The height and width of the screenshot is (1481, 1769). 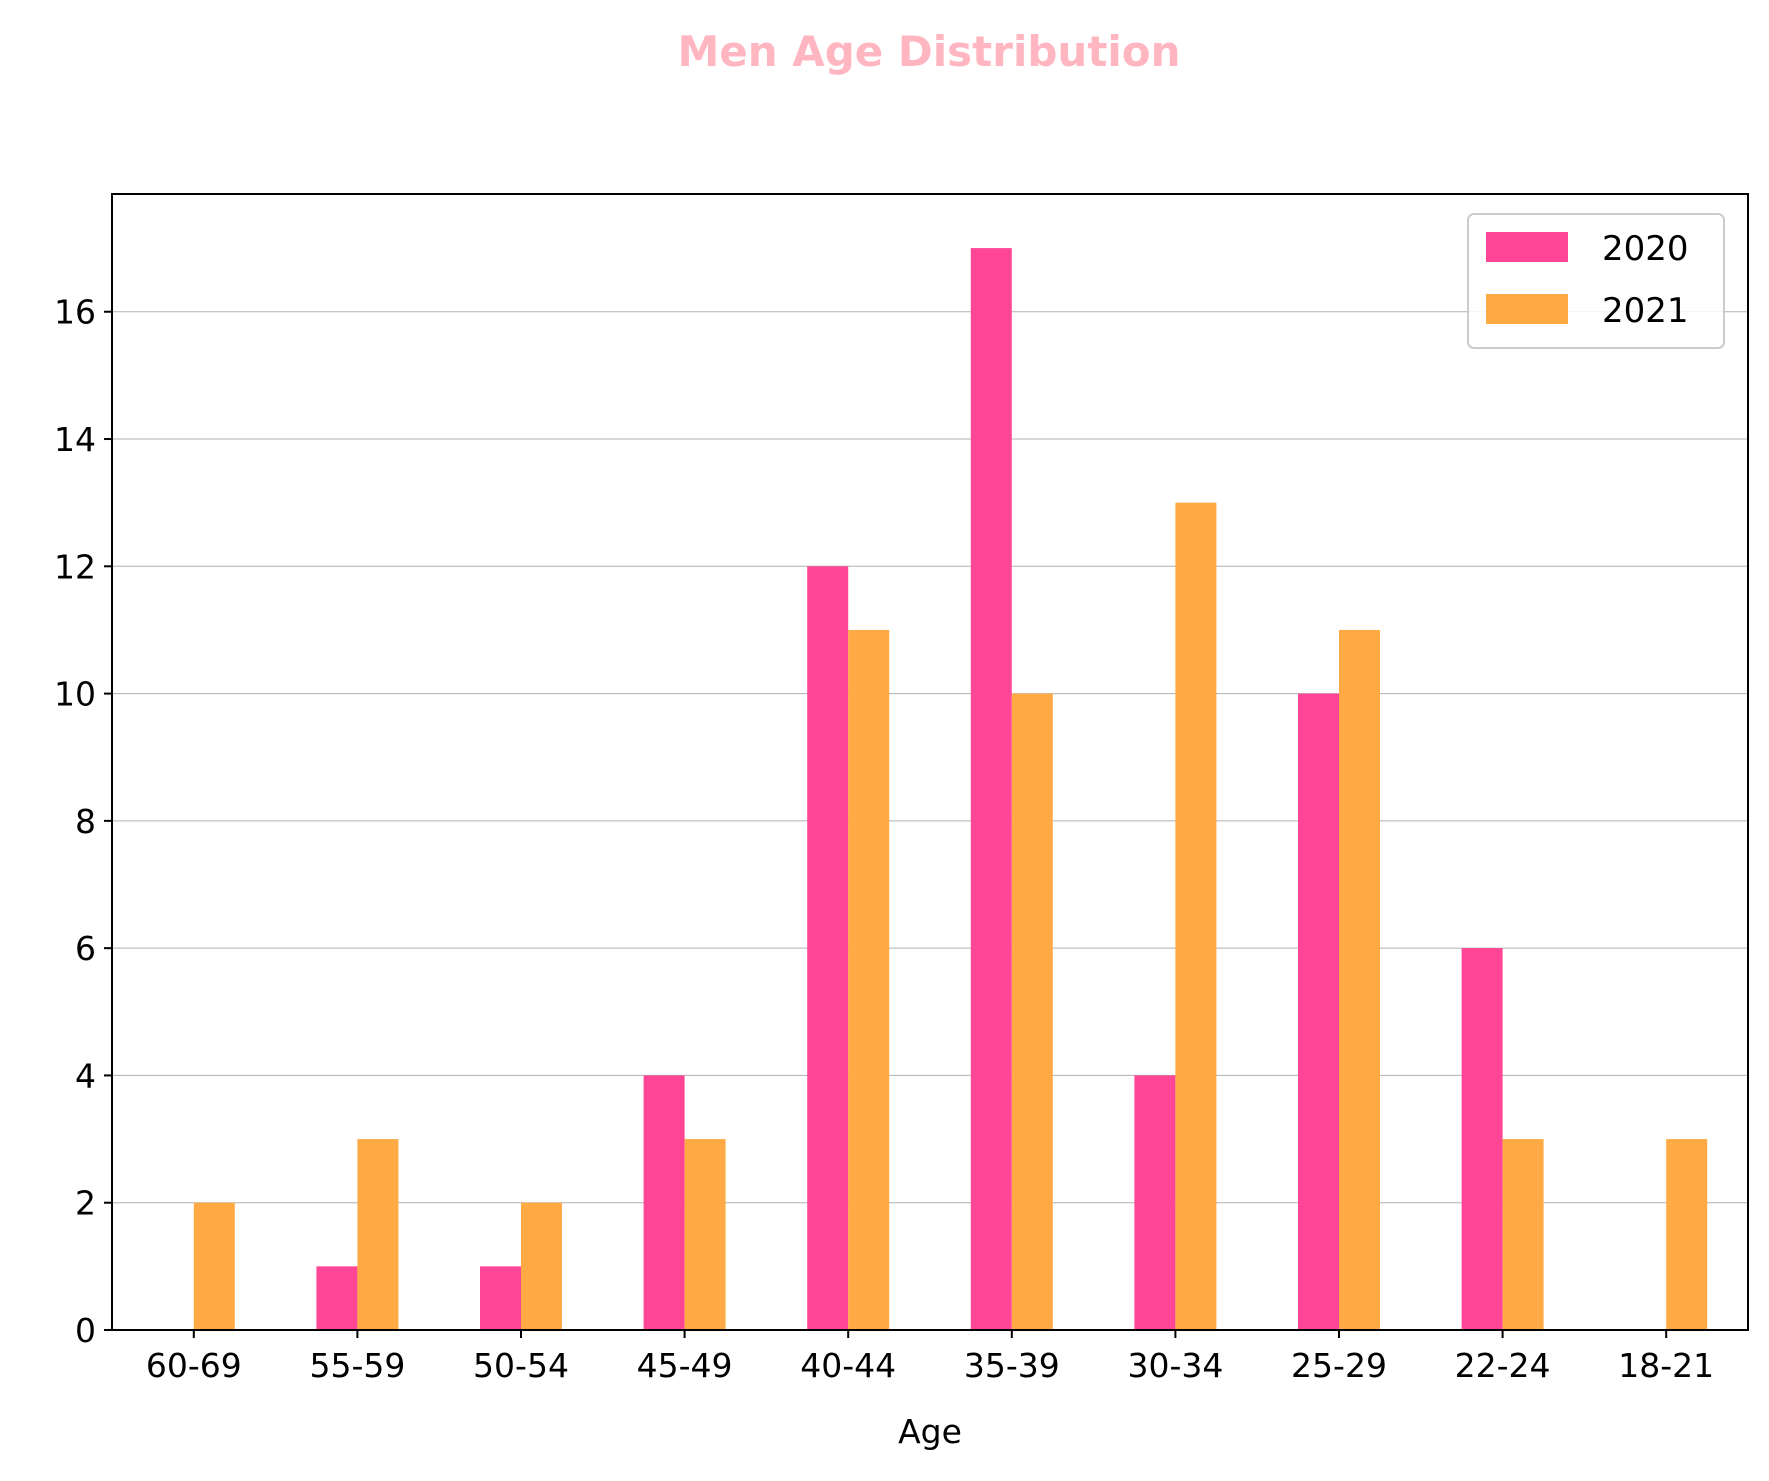 What do you see at coordinates (685, 1365) in the screenshot?
I see `x-tick-label: 45-49` at bounding box center [685, 1365].